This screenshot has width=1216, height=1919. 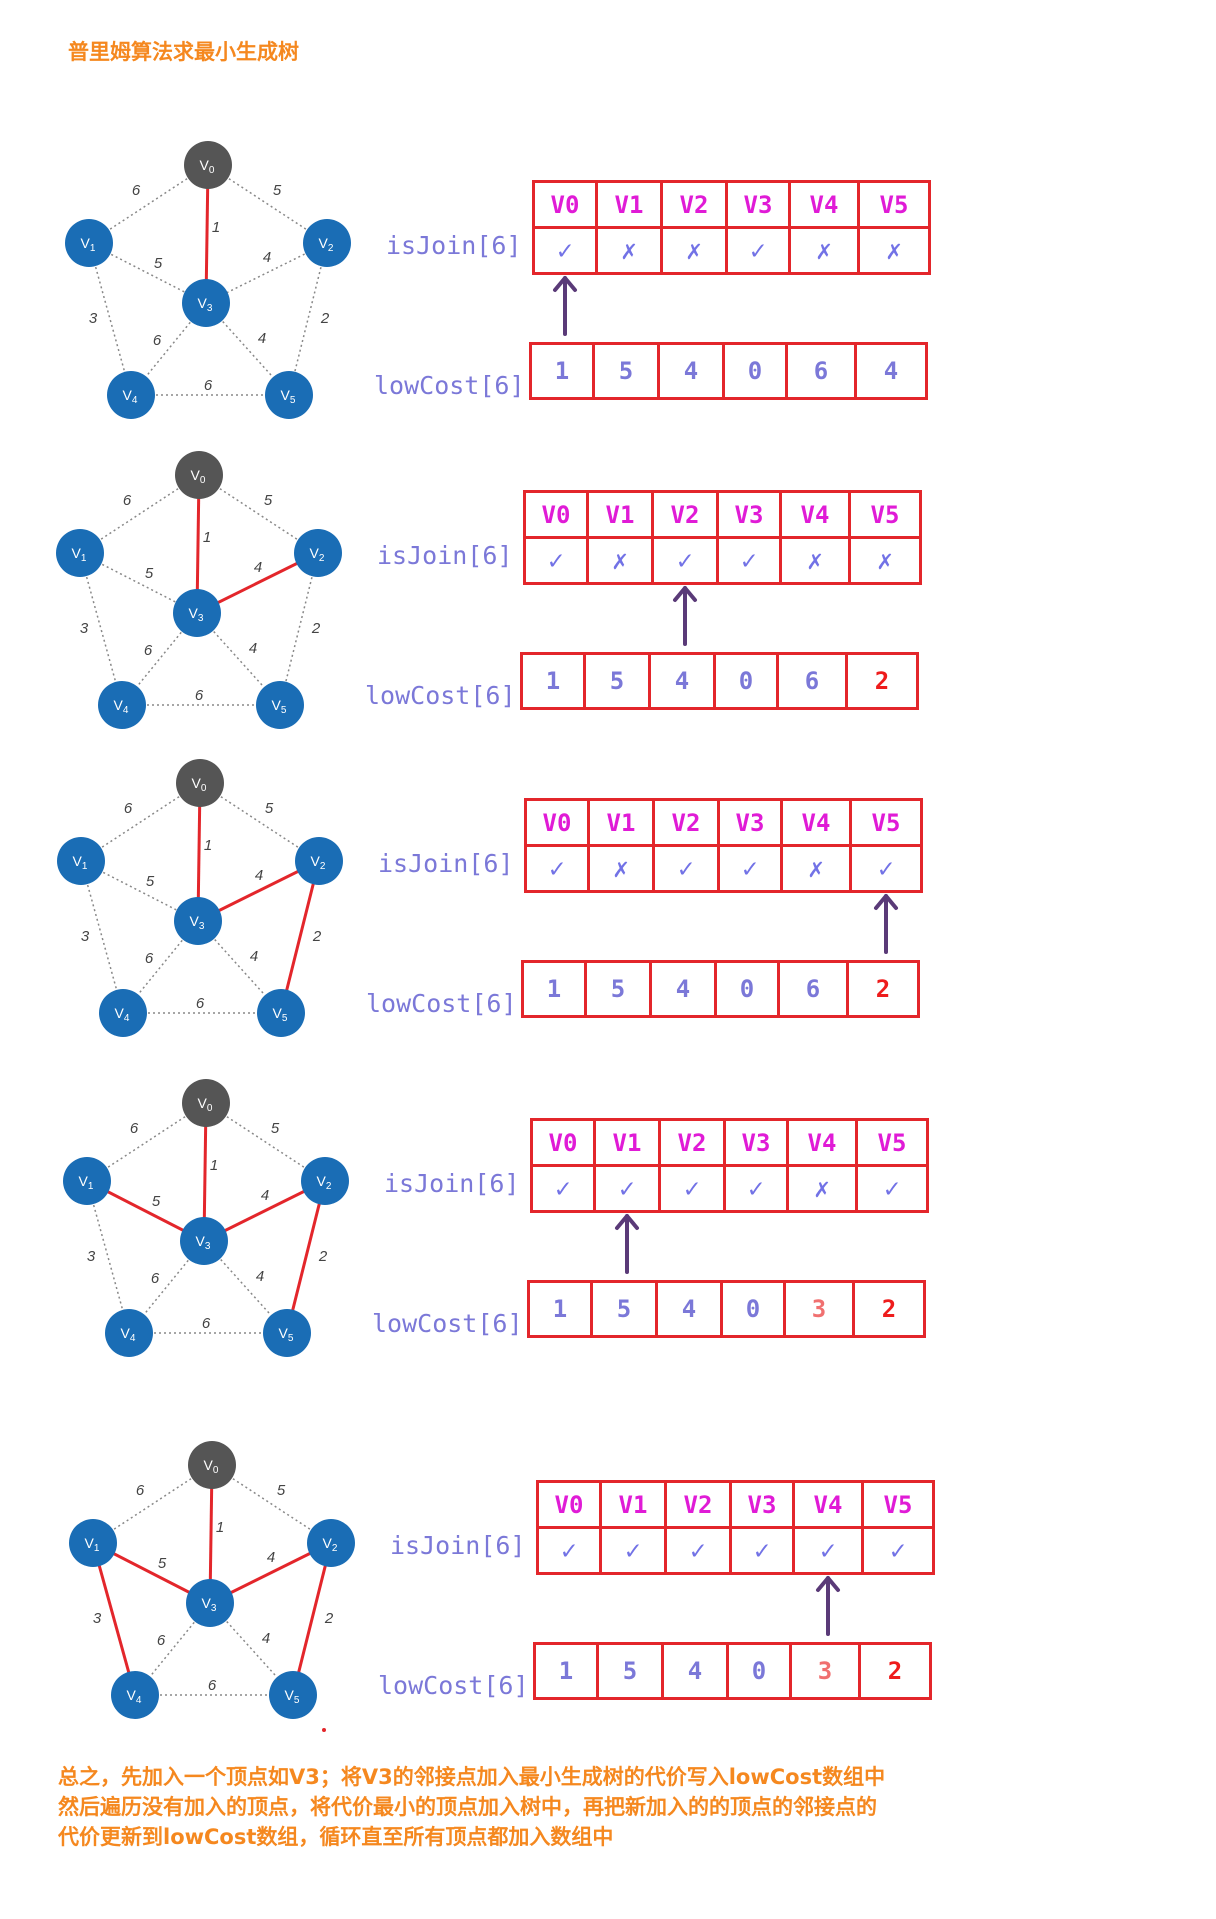 I want to click on isjoin-array: V0 V1 V2 V3 V4 V5 ✓ ✗ ✓ ✓ ✗ ✓, so click(x=723, y=845).